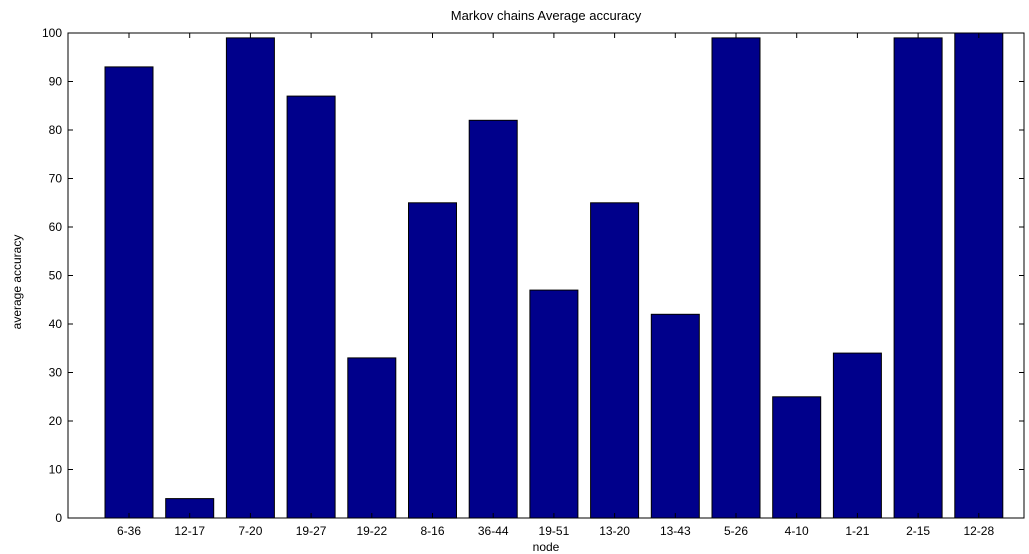 This screenshot has height=554, width=1029. I want to click on y-tick-label-0: 0, so click(58, 518).